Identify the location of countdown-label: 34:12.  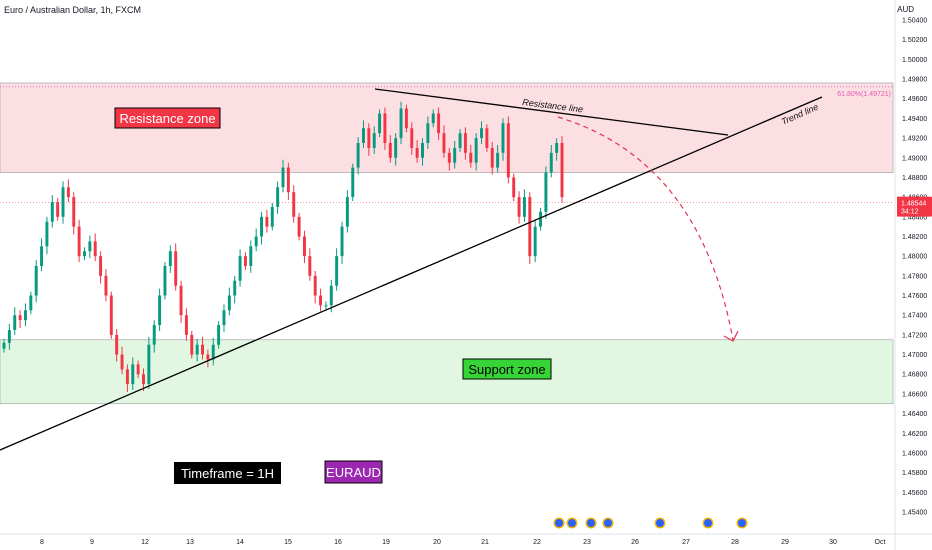
(910, 212).